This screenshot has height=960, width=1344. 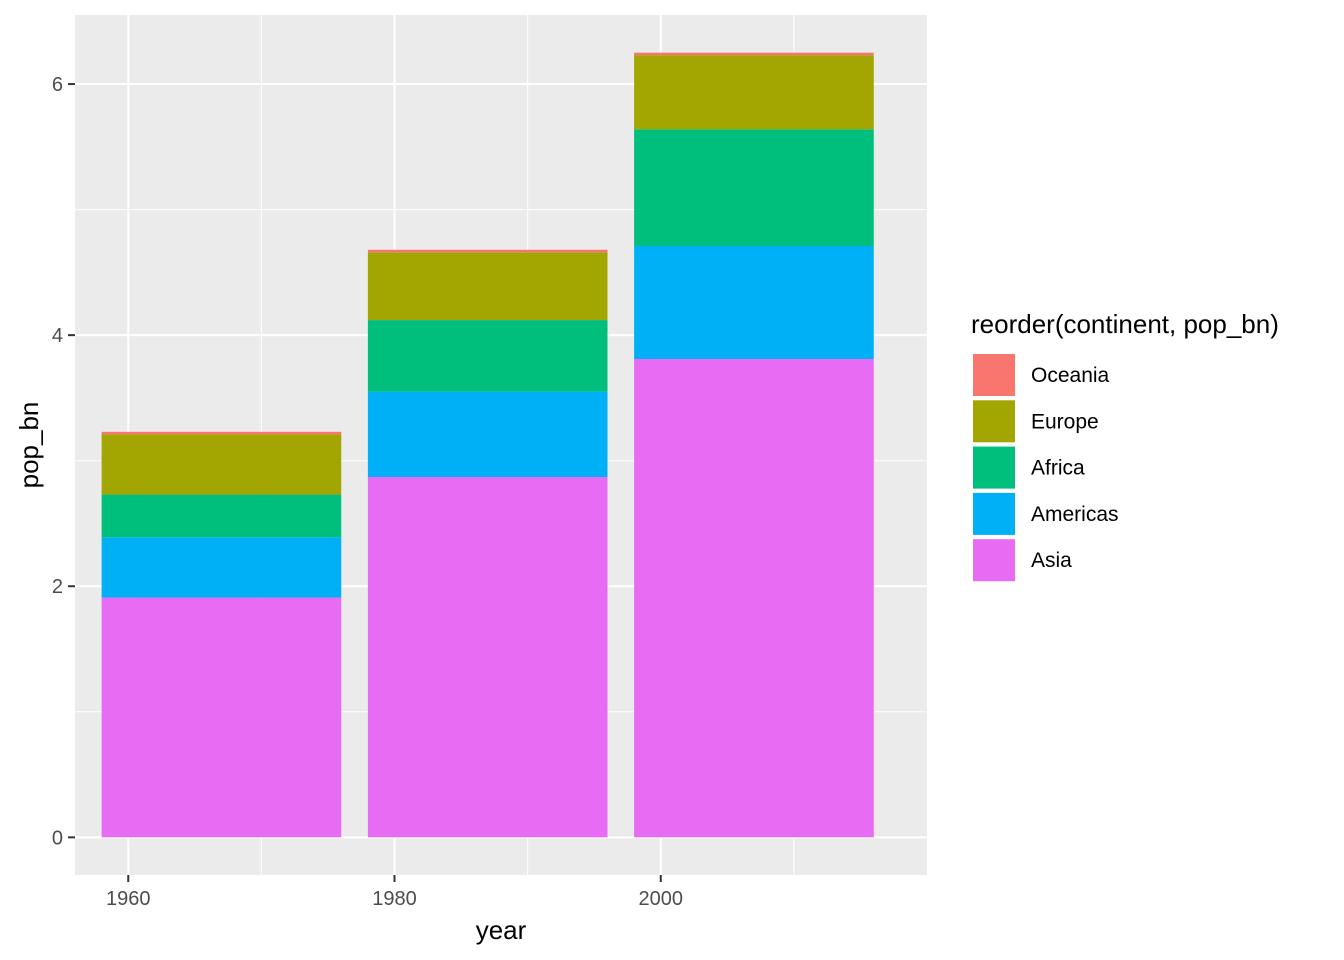 What do you see at coordinates (221, 567) in the screenshot?
I see `bar-americas-1967` at bounding box center [221, 567].